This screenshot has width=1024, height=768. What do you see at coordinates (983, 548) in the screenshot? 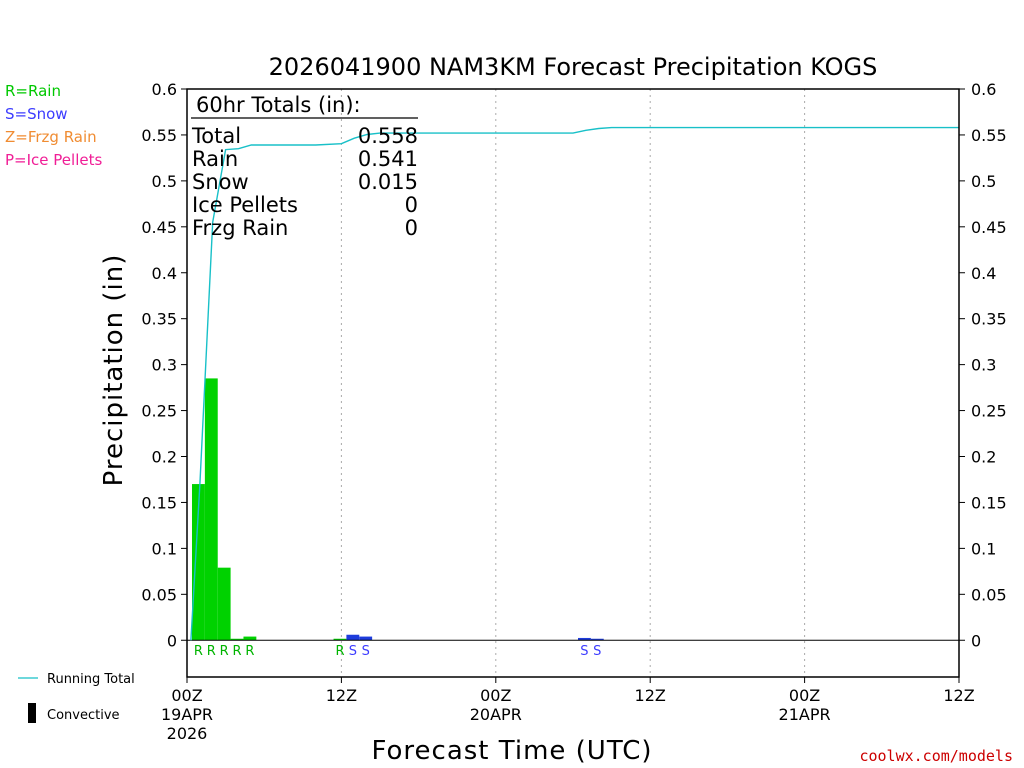
I see `y-tick-label-right: 0.1` at bounding box center [983, 548].